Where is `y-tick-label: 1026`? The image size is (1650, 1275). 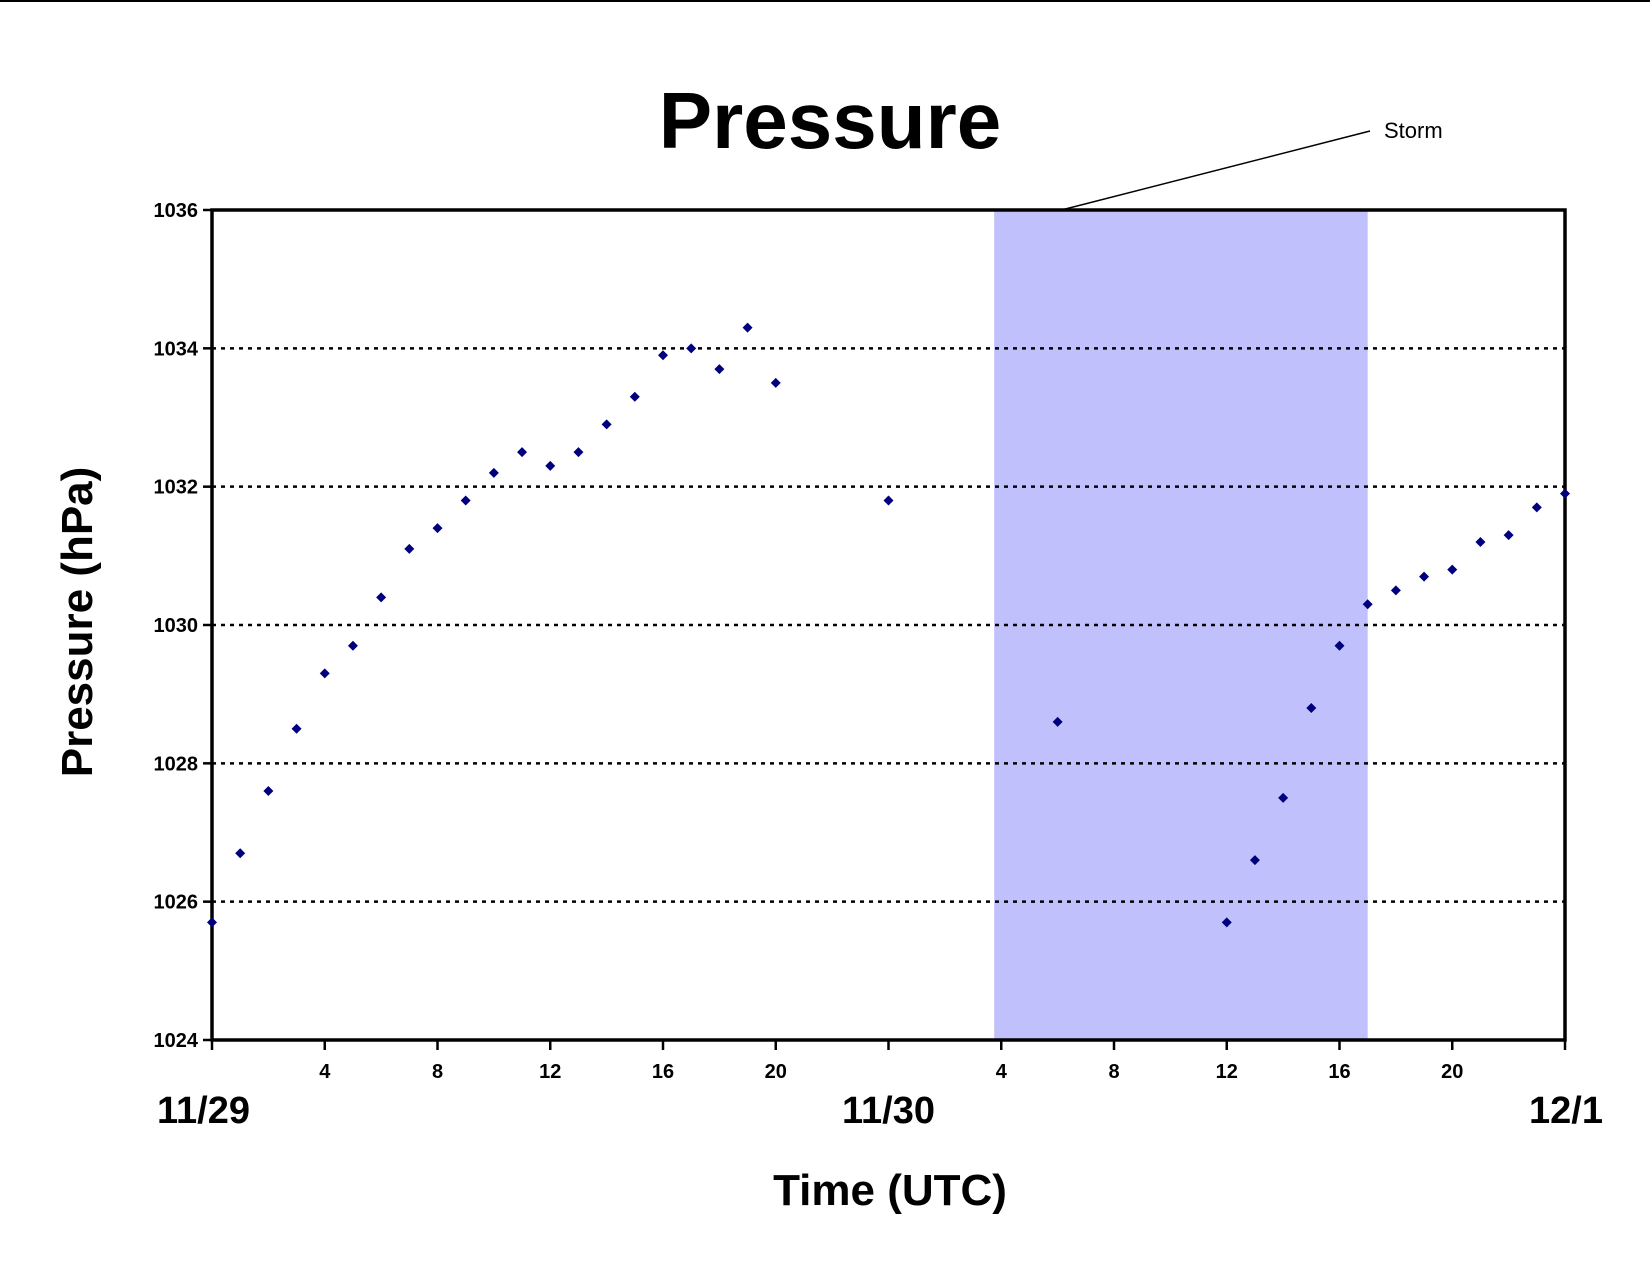 y-tick-label: 1026 is located at coordinates (176, 903).